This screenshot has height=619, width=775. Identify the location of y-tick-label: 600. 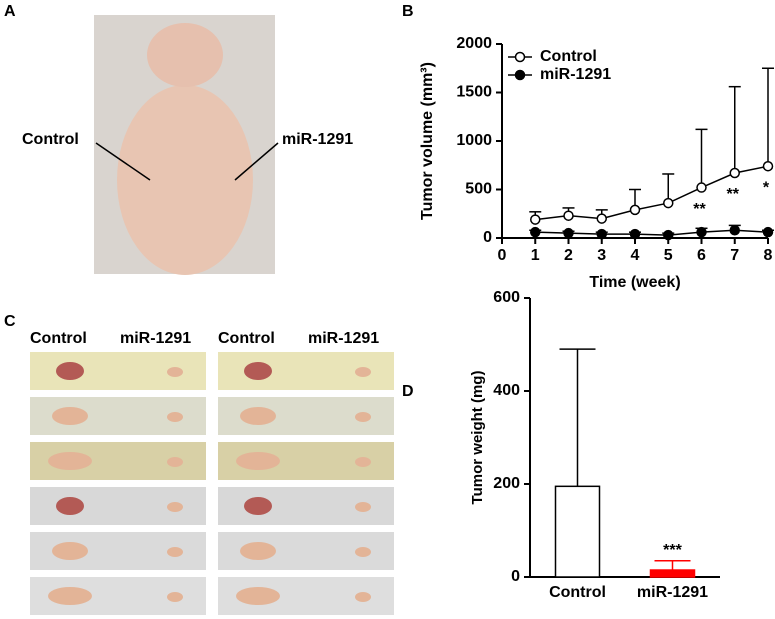
(506, 297).